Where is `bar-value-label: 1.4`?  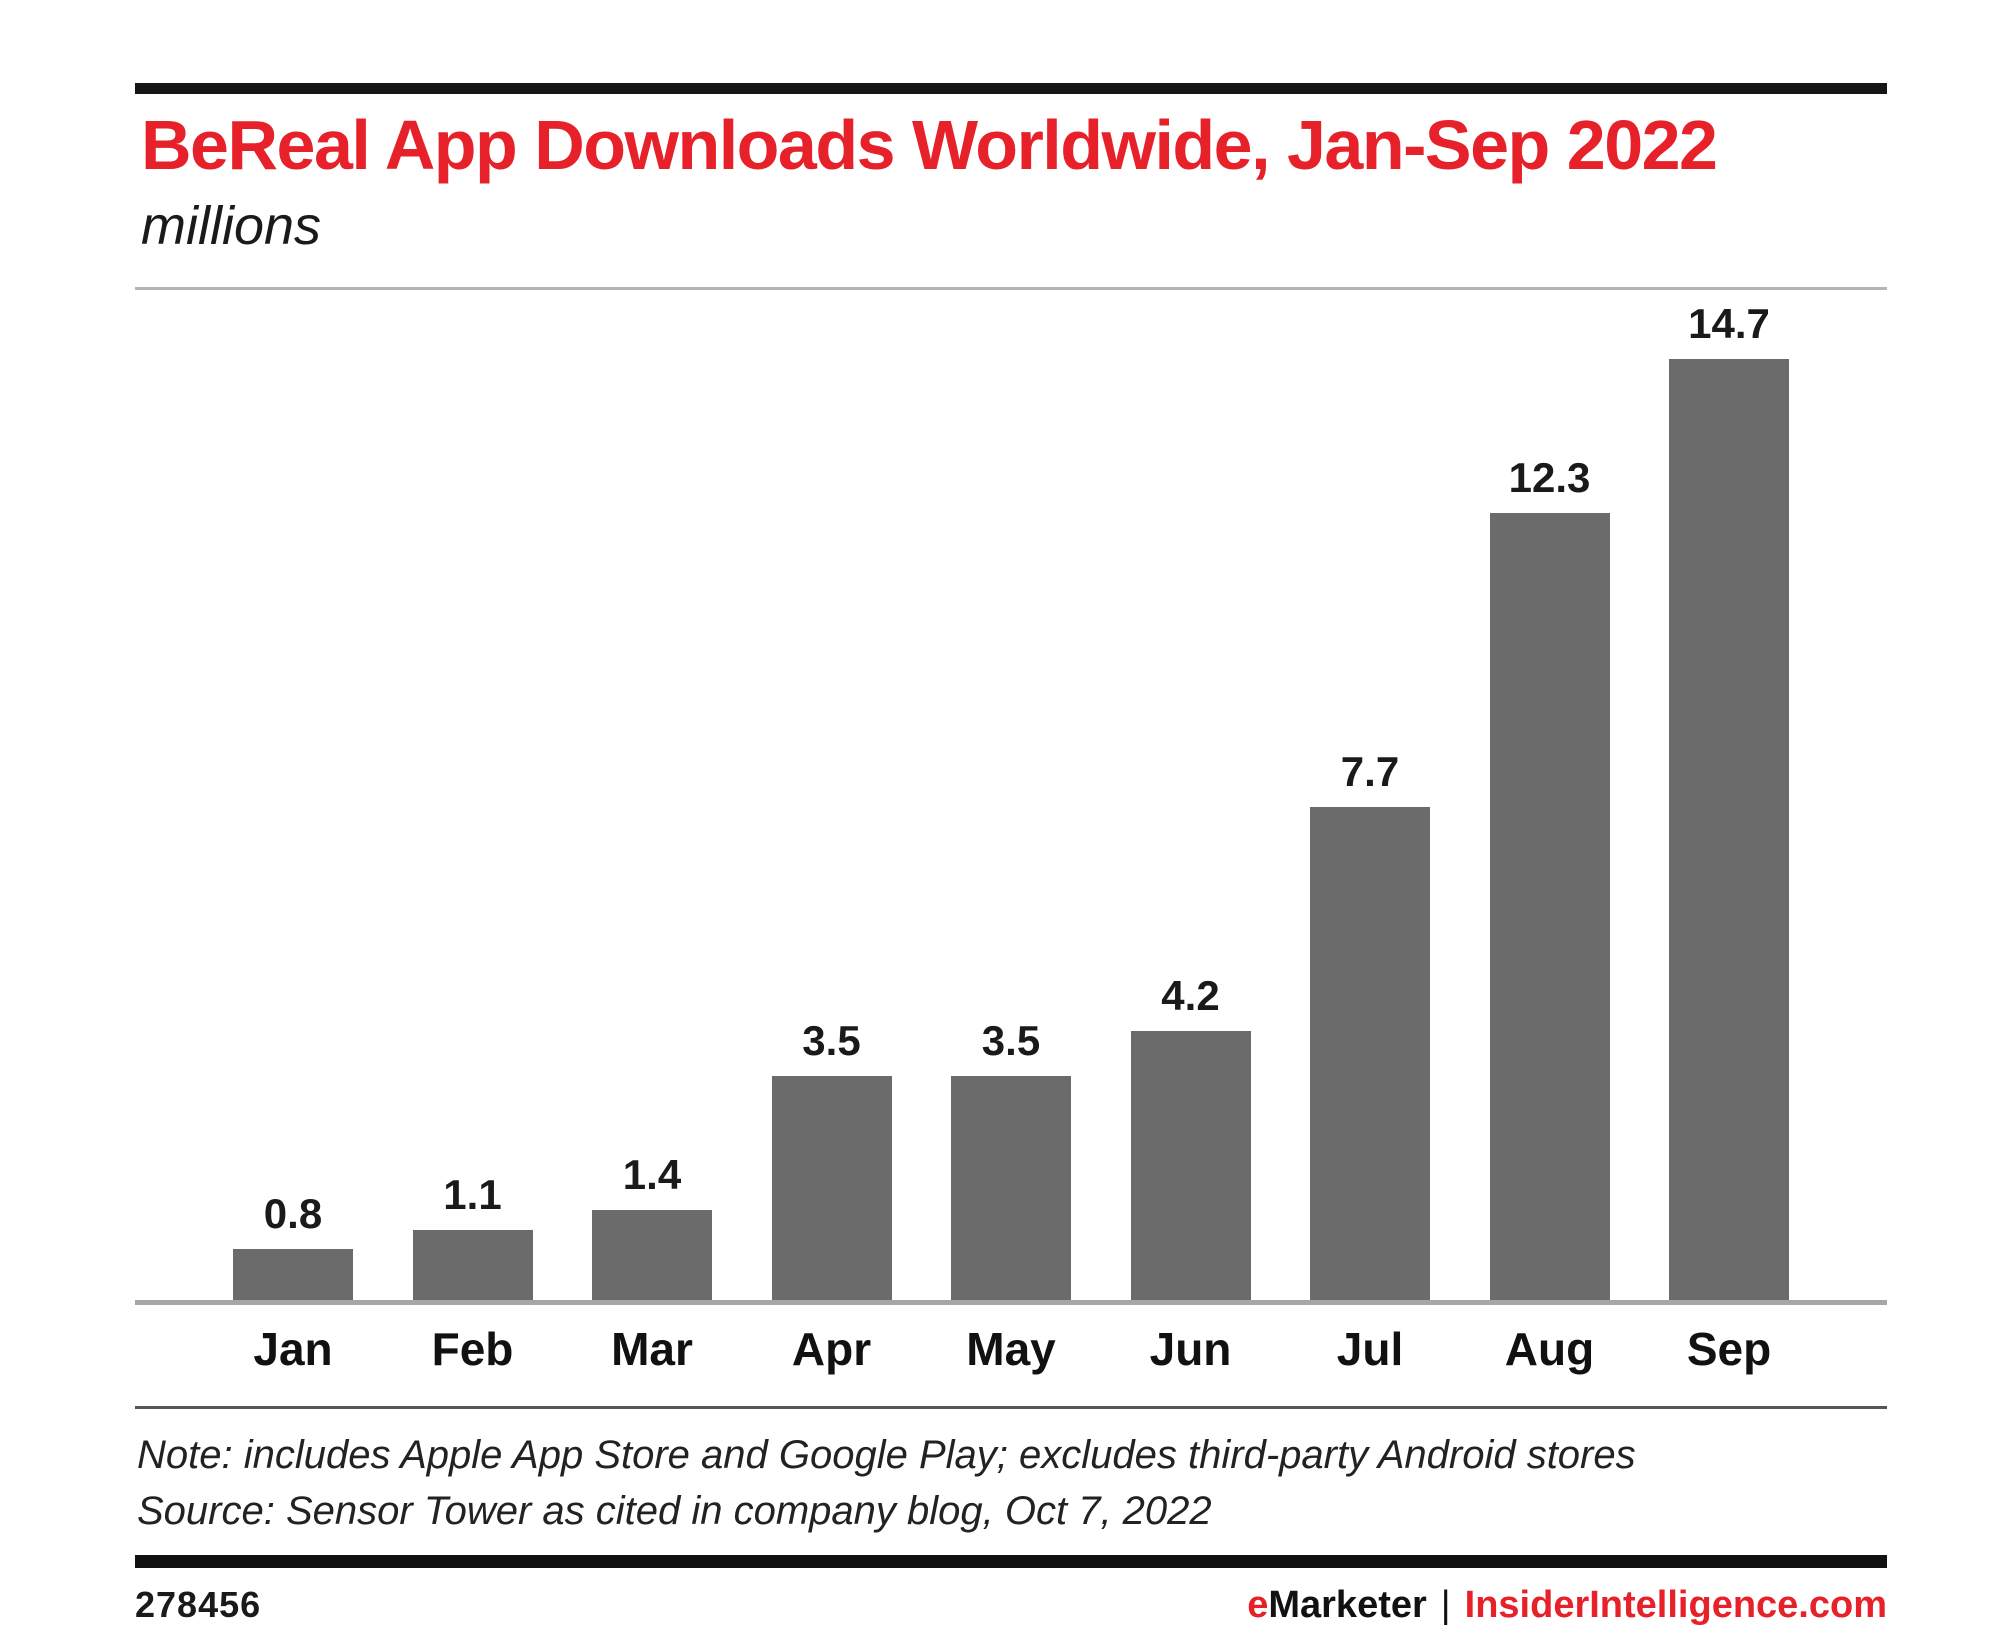 bar-value-label: 1.4 is located at coordinates (652, 1175).